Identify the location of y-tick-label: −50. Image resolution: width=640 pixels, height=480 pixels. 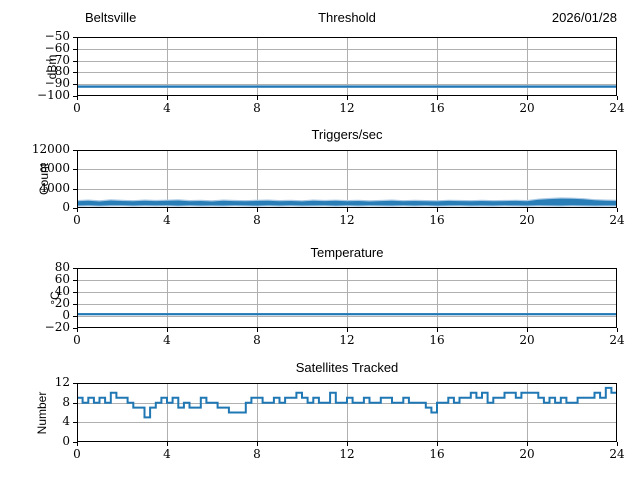
(57, 36).